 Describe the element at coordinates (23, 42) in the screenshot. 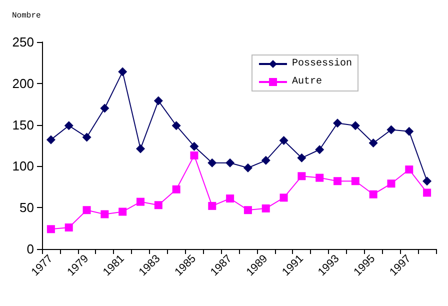

I see `y-tick-label: 250` at that location.